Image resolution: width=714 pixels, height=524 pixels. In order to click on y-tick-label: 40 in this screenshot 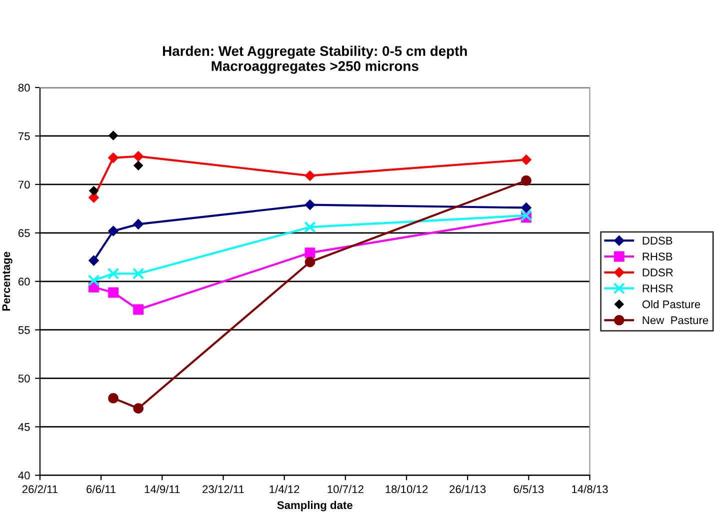, I will do `click(24, 476)`.